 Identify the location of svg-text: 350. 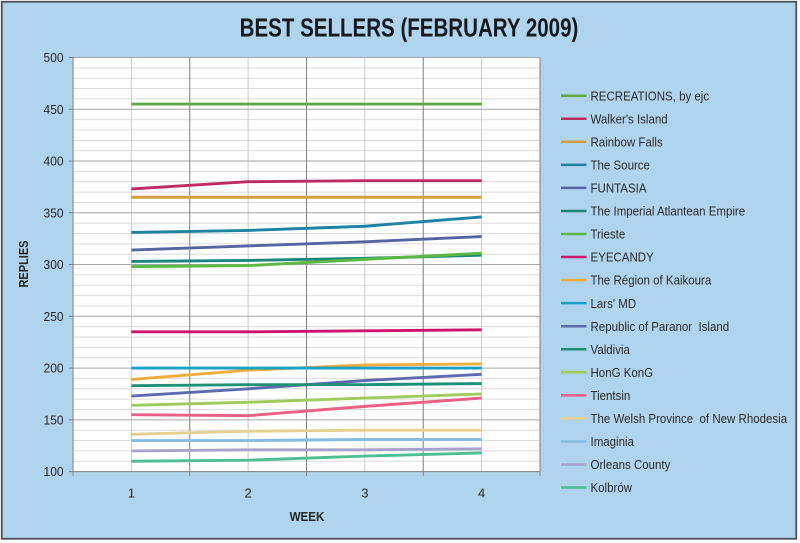
(54, 213).